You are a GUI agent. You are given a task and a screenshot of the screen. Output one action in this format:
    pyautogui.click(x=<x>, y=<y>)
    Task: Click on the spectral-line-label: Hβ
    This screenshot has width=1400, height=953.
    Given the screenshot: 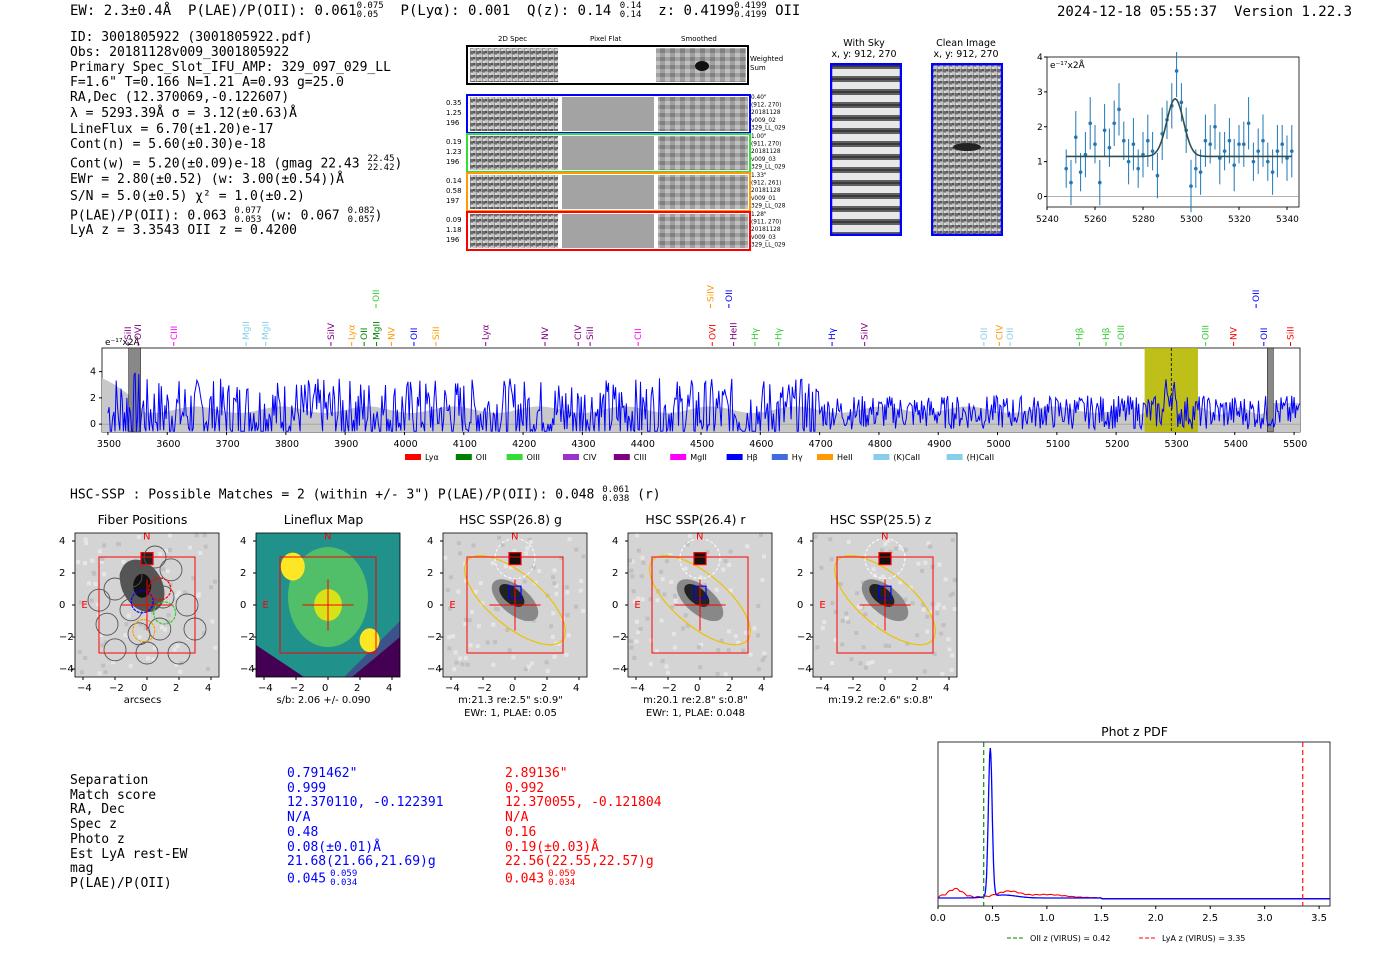 What is the action you would take?
    pyautogui.click(x=1107, y=333)
    